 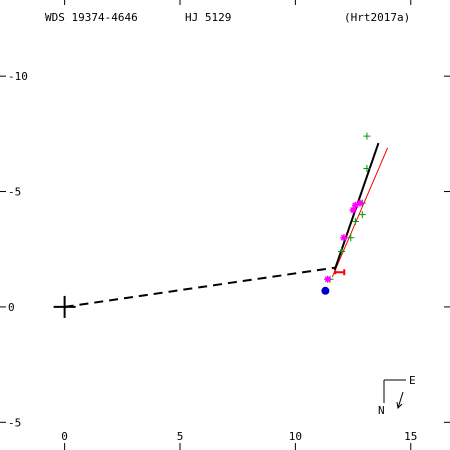 What do you see at coordinates (64, 436) in the screenshot?
I see `x-tick-label: 0` at bounding box center [64, 436].